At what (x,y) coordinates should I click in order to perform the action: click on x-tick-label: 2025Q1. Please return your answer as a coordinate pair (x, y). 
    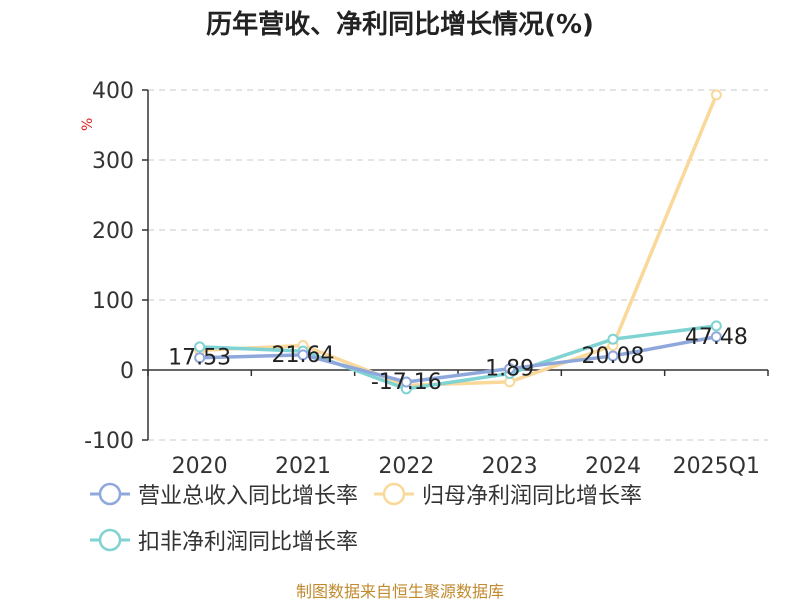
    Looking at the image, I should click on (716, 466).